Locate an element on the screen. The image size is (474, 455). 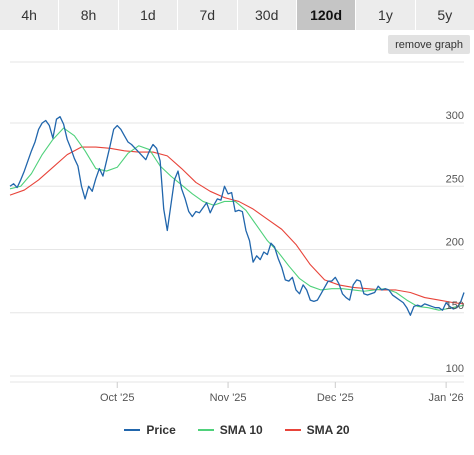
tab-label: 8h is located at coordinates (88, 15).